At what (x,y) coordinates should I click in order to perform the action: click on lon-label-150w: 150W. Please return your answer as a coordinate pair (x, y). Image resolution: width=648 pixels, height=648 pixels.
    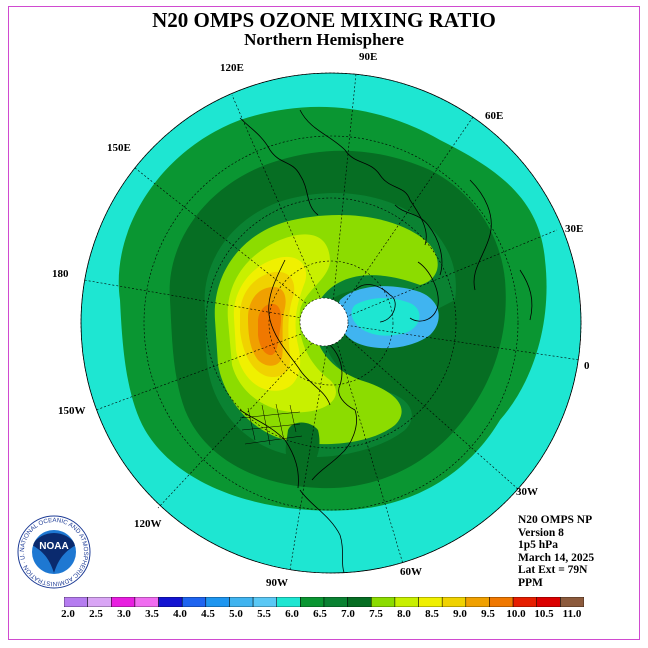
    Looking at the image, I should click on (72, 411).